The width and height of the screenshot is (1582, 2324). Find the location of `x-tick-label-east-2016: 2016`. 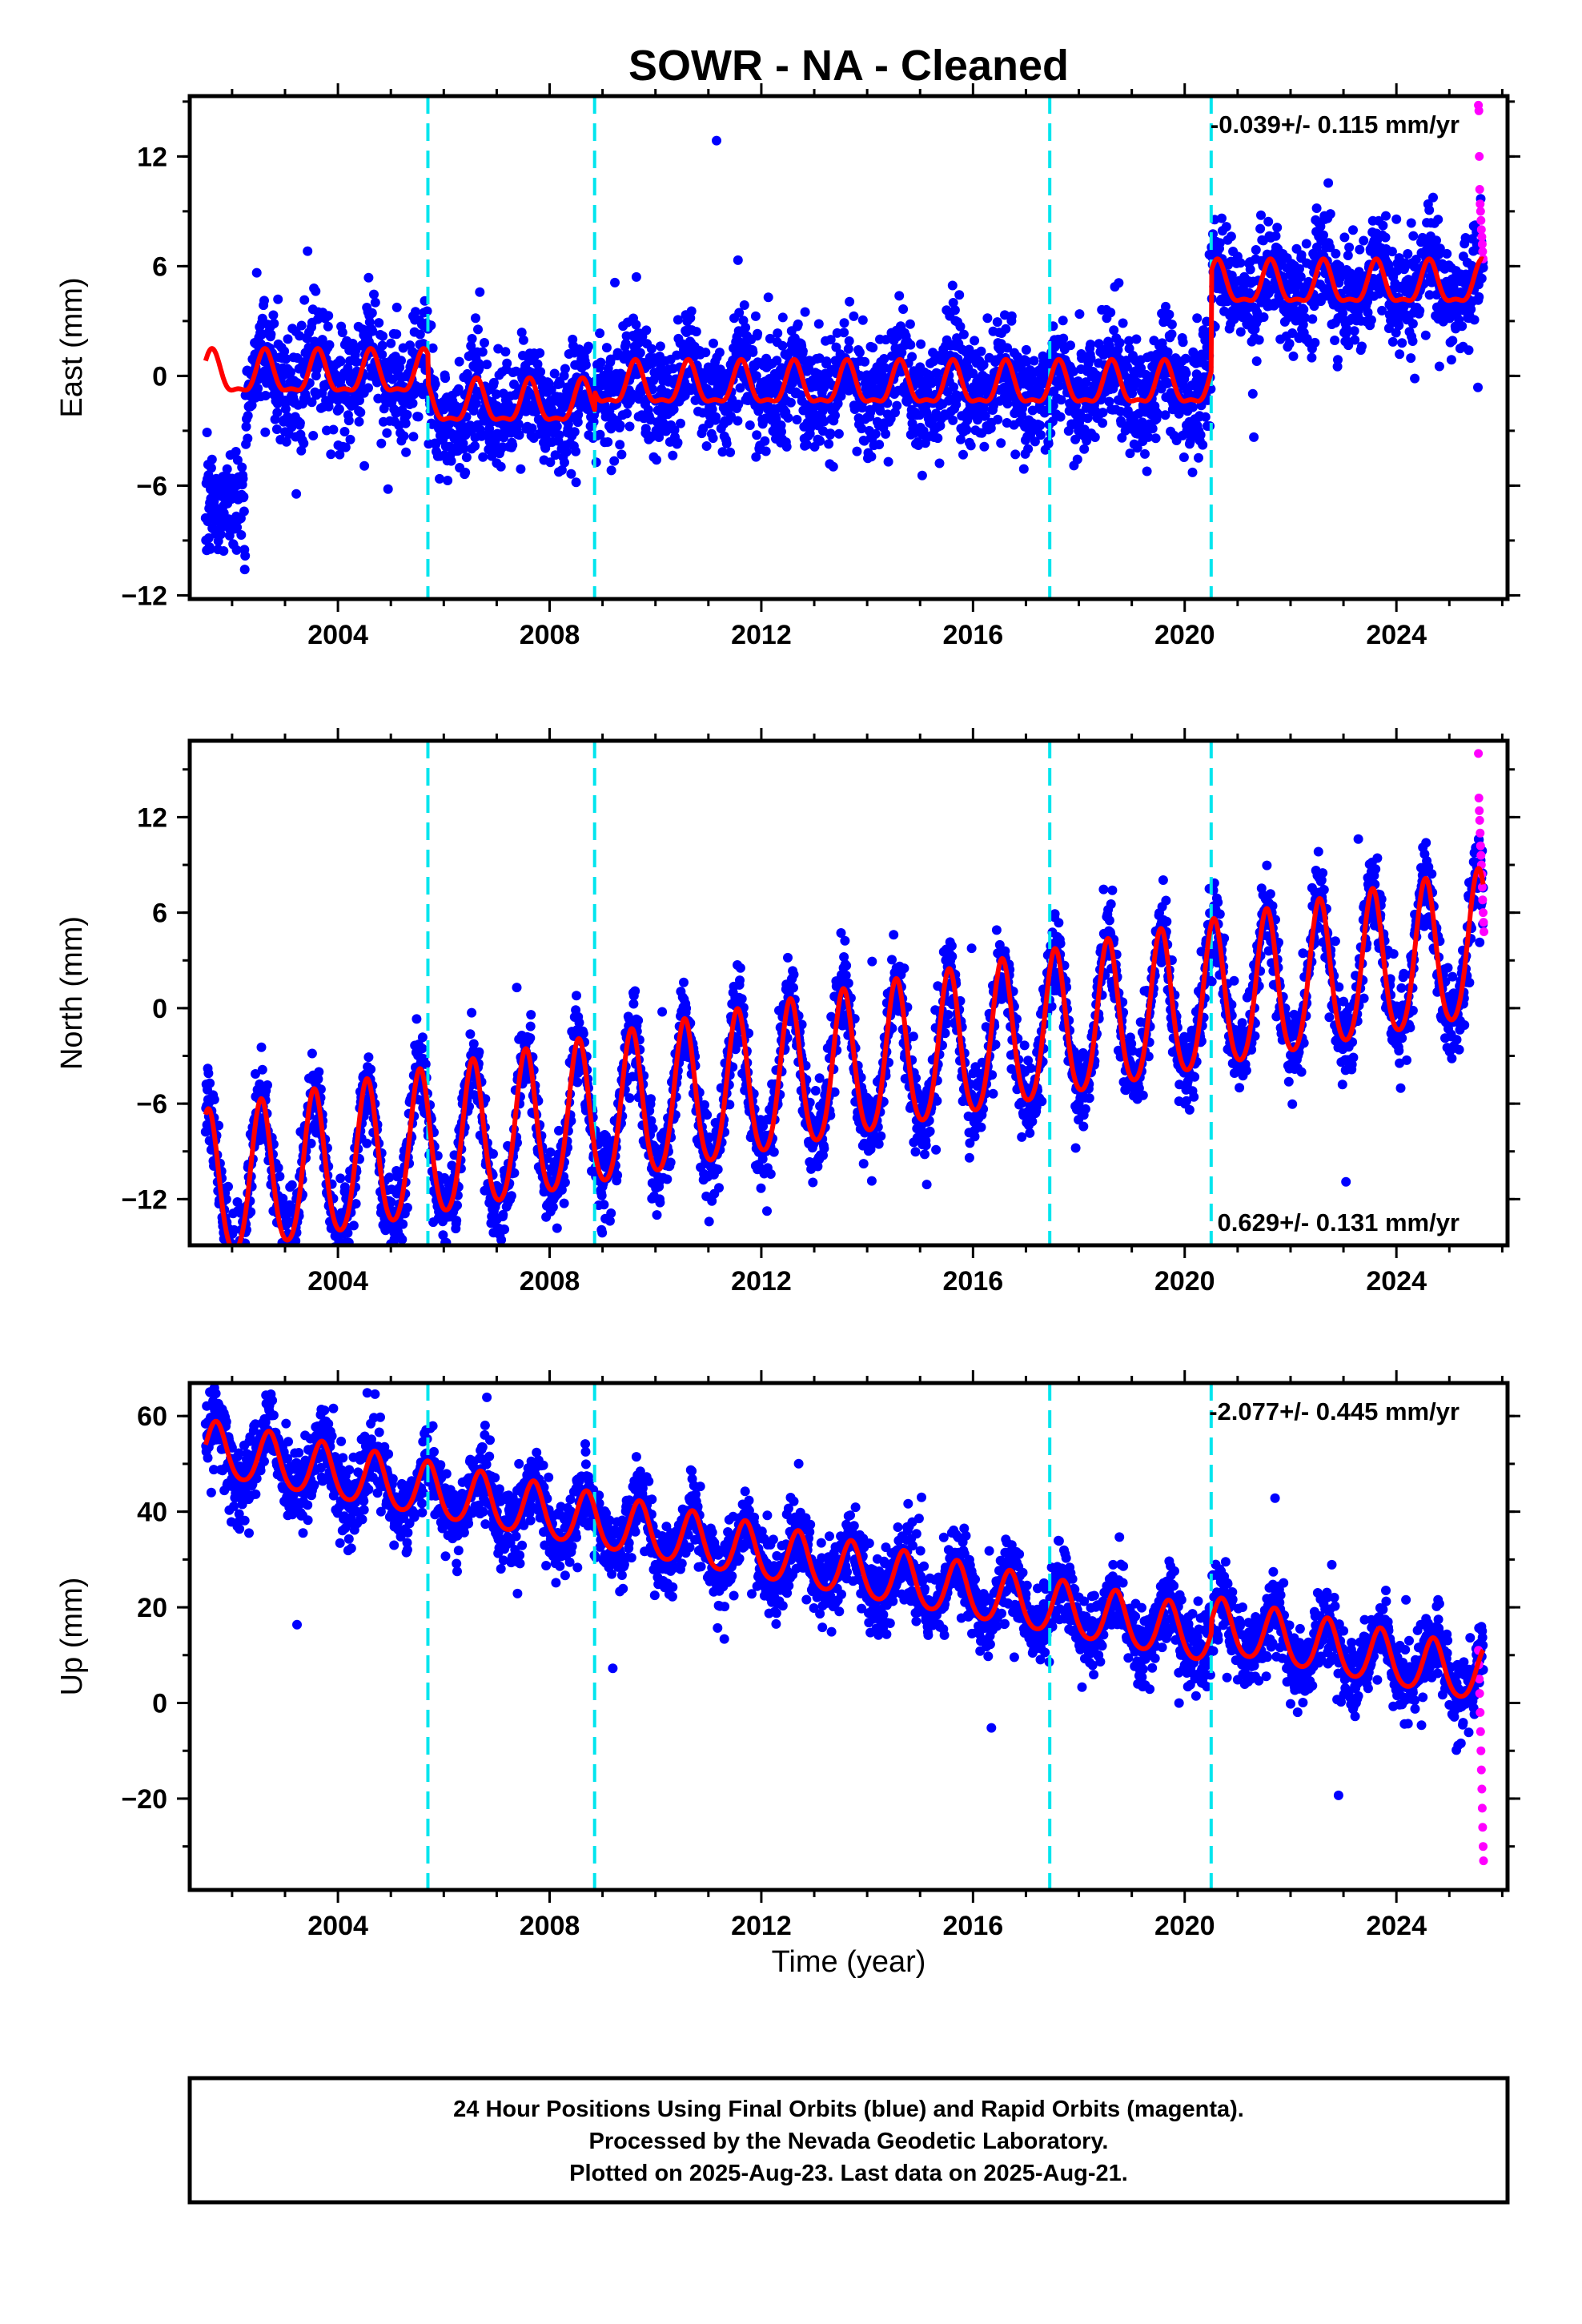

x-tick-label-east-2016: 2016 is located at coordinates (974, 635).